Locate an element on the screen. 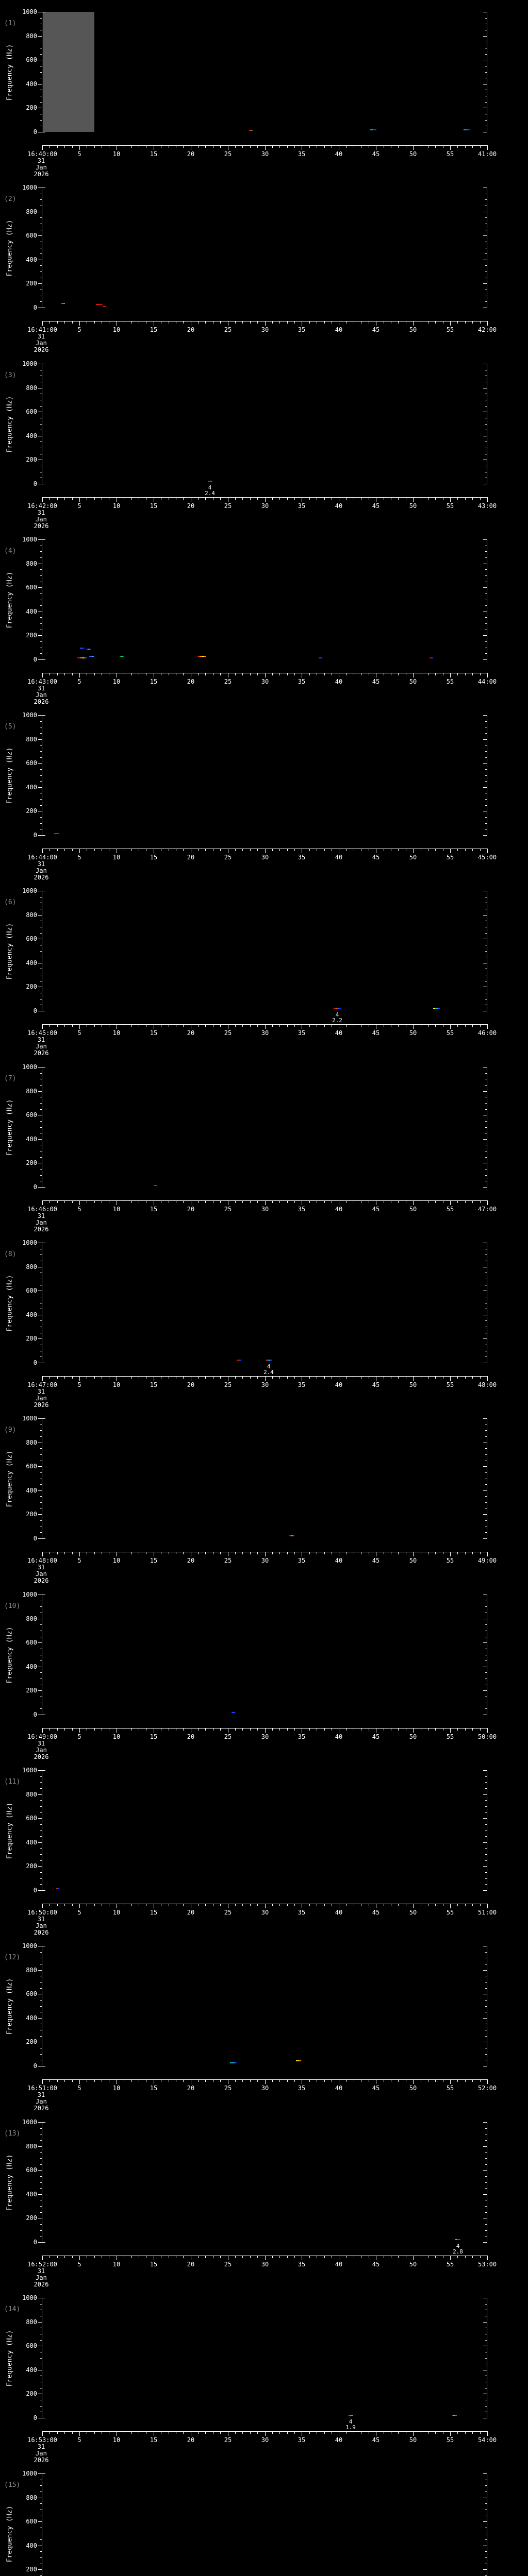 This screenshot has height=2576, width=528. y-tick-label: 800 is located at coordinates (31, 2322).